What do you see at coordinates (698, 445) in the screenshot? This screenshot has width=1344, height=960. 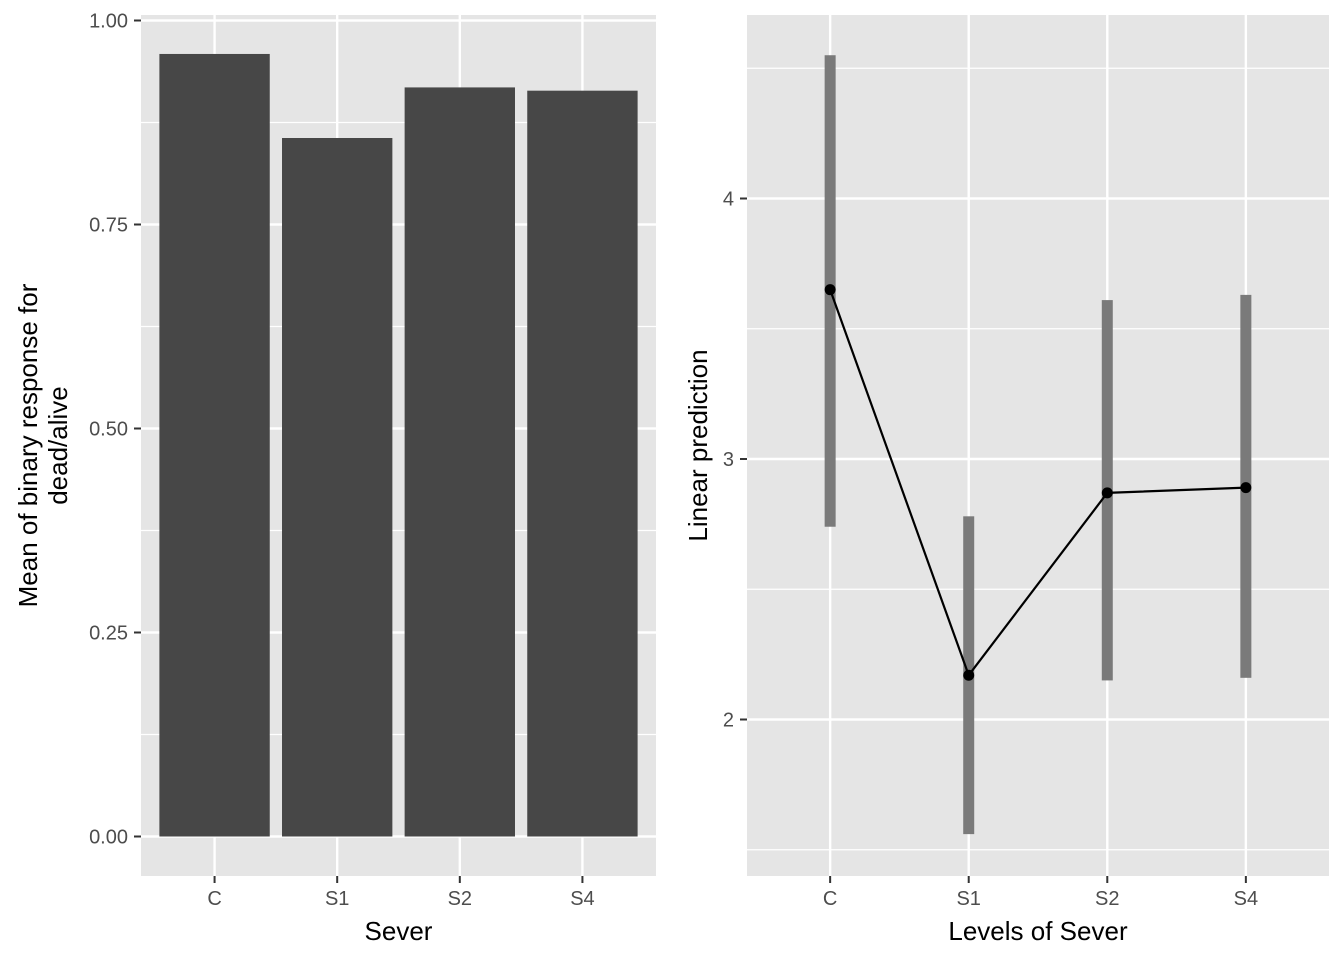 I see `y-axis-title: Linear prediction` at bounding box center [698, 445].